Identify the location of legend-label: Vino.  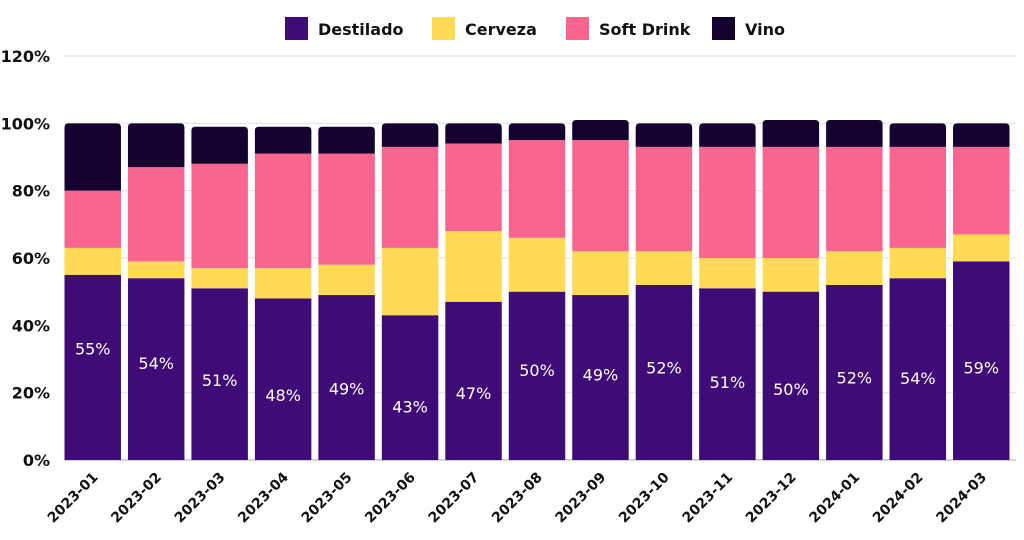
(765, 29).